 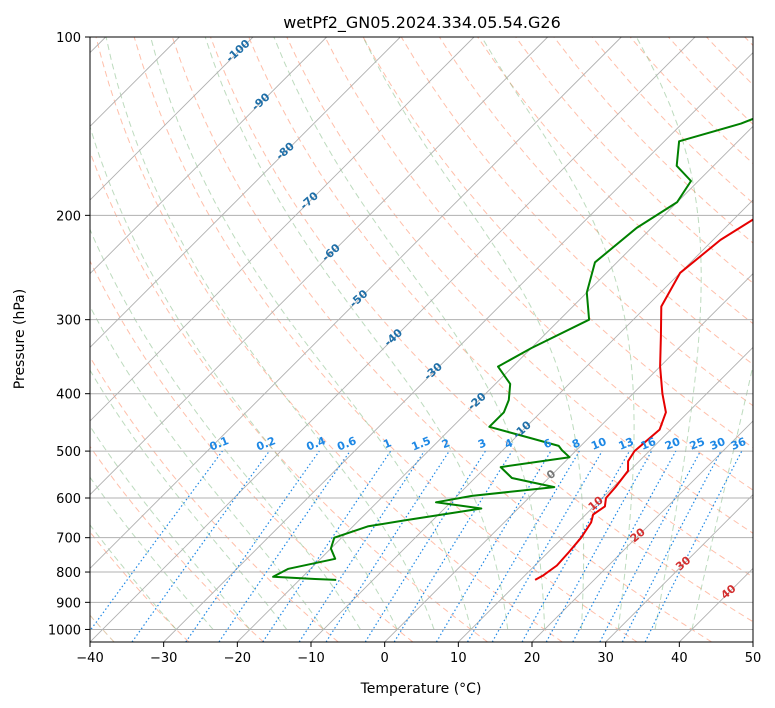 What do you see at coordinates (285, 150) in the screenshot?
I see `isotherm-label: -80` at bounding box center [285, 150].